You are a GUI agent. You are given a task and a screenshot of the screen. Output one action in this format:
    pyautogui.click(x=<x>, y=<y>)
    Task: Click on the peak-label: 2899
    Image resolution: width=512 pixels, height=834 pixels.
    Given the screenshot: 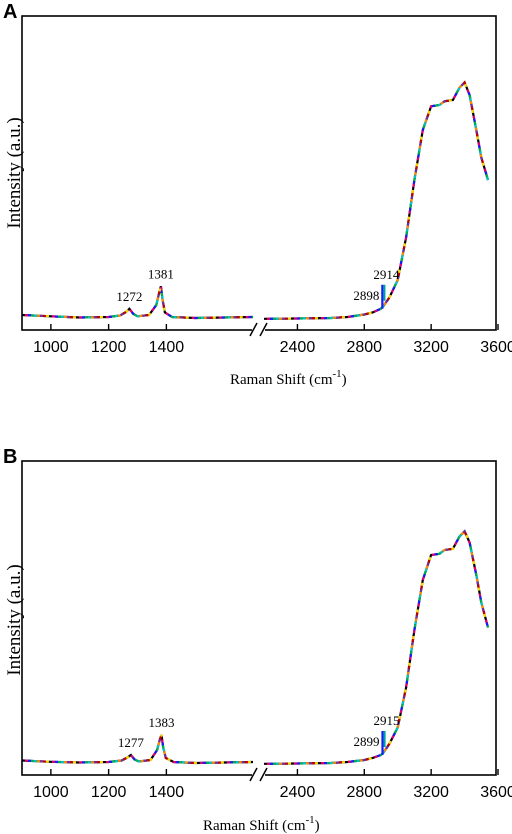 What is the action you would take?
    pyautogui.click(x=367, y=741)
    